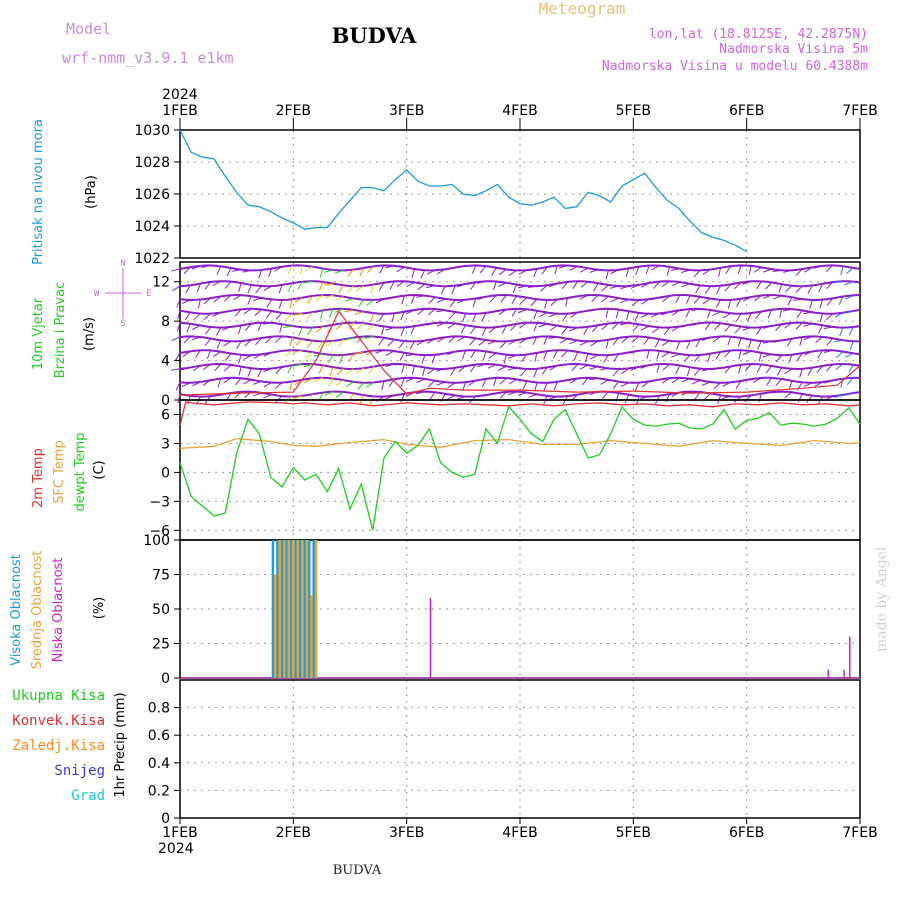  I want to click on day-label: 3FEB, so click(406, 833).